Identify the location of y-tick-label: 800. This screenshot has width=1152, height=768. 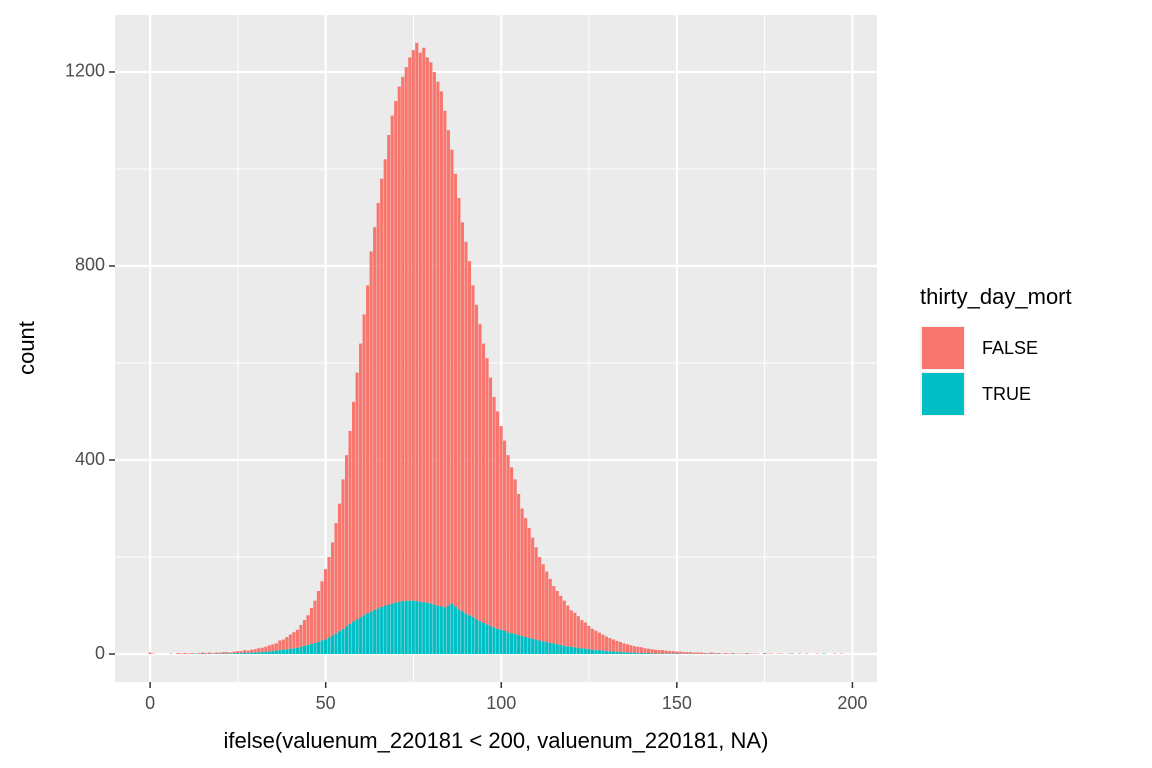
(90, 265).